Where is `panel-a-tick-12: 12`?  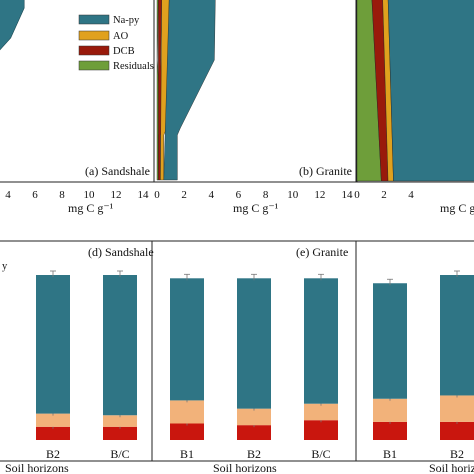 panel-a-tick-12: 12 is located at coordinates (116, 195).